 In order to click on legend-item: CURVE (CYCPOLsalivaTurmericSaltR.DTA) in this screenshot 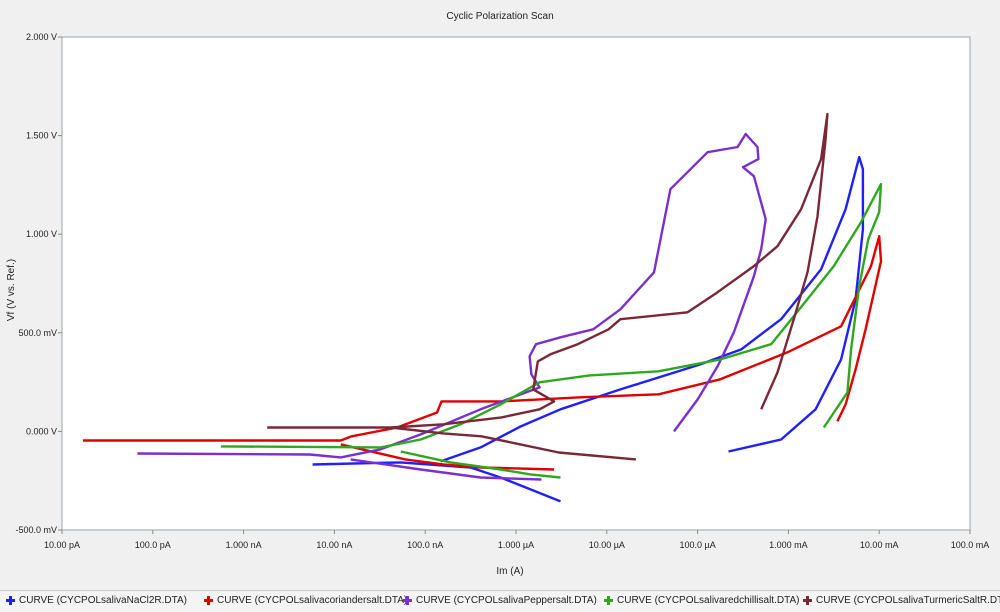, I will do `click(901, 600)`.